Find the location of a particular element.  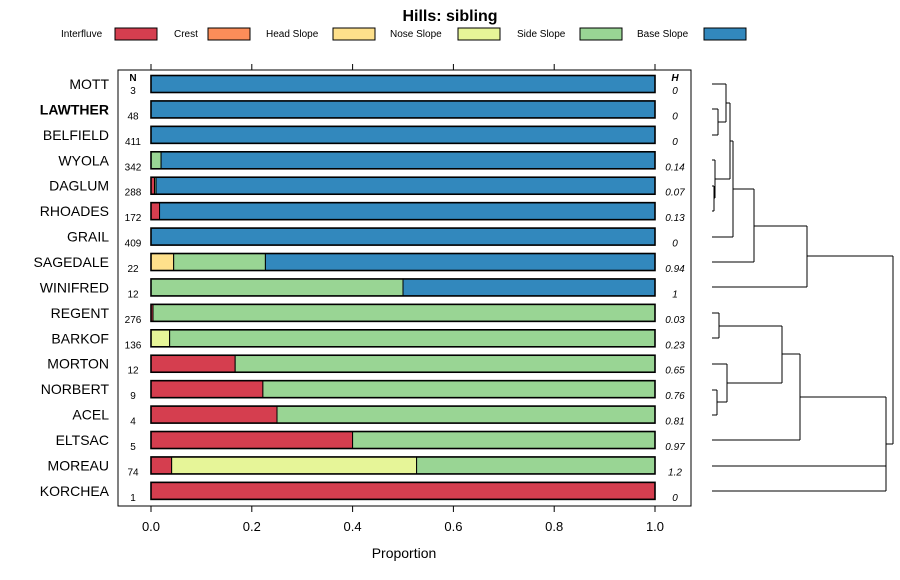

bar-row: GRAIL 409 0 is located at coordinates (372, 238).